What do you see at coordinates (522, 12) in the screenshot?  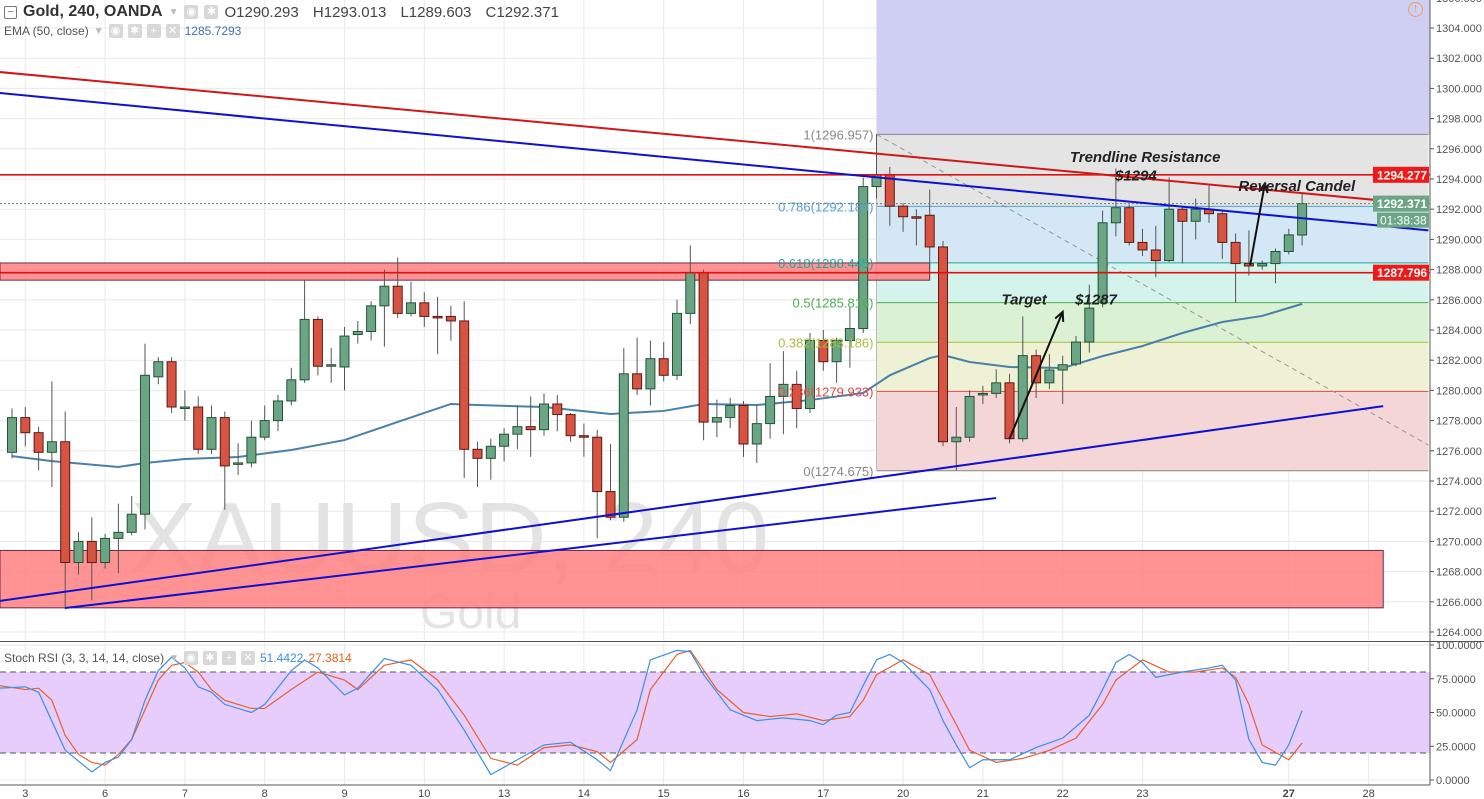 I see `close-value: C1292.371` at bounding box center [522, 12].